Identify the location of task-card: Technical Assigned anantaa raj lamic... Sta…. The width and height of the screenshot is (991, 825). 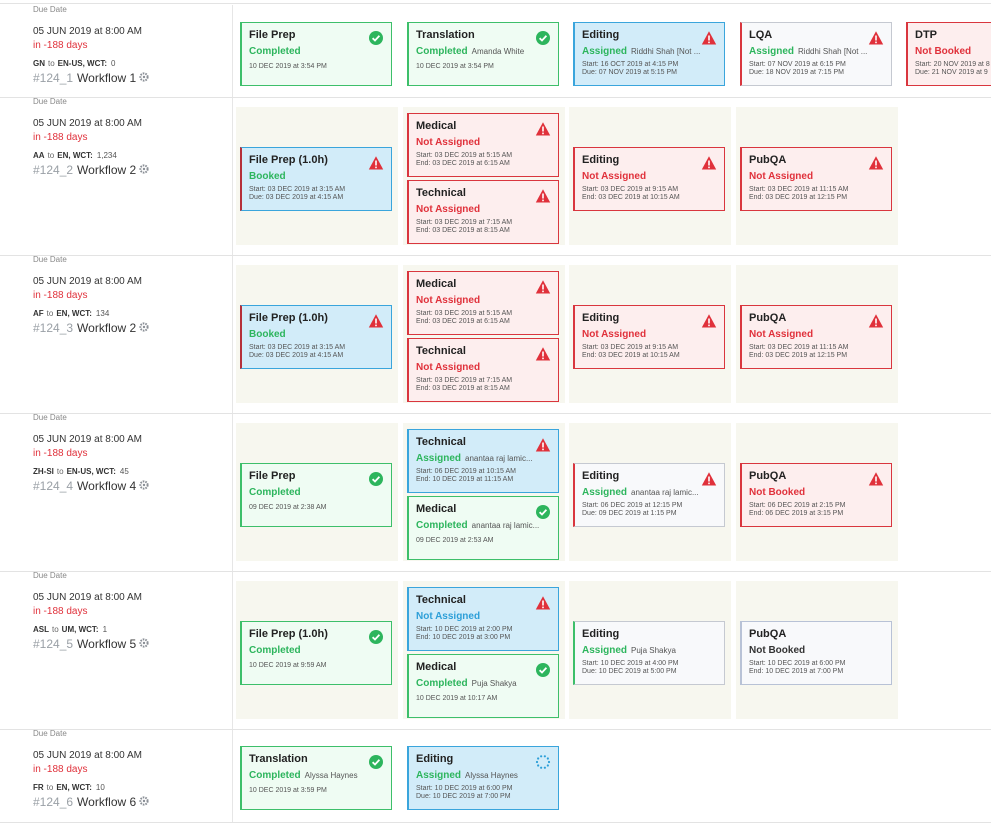
(483, 461).